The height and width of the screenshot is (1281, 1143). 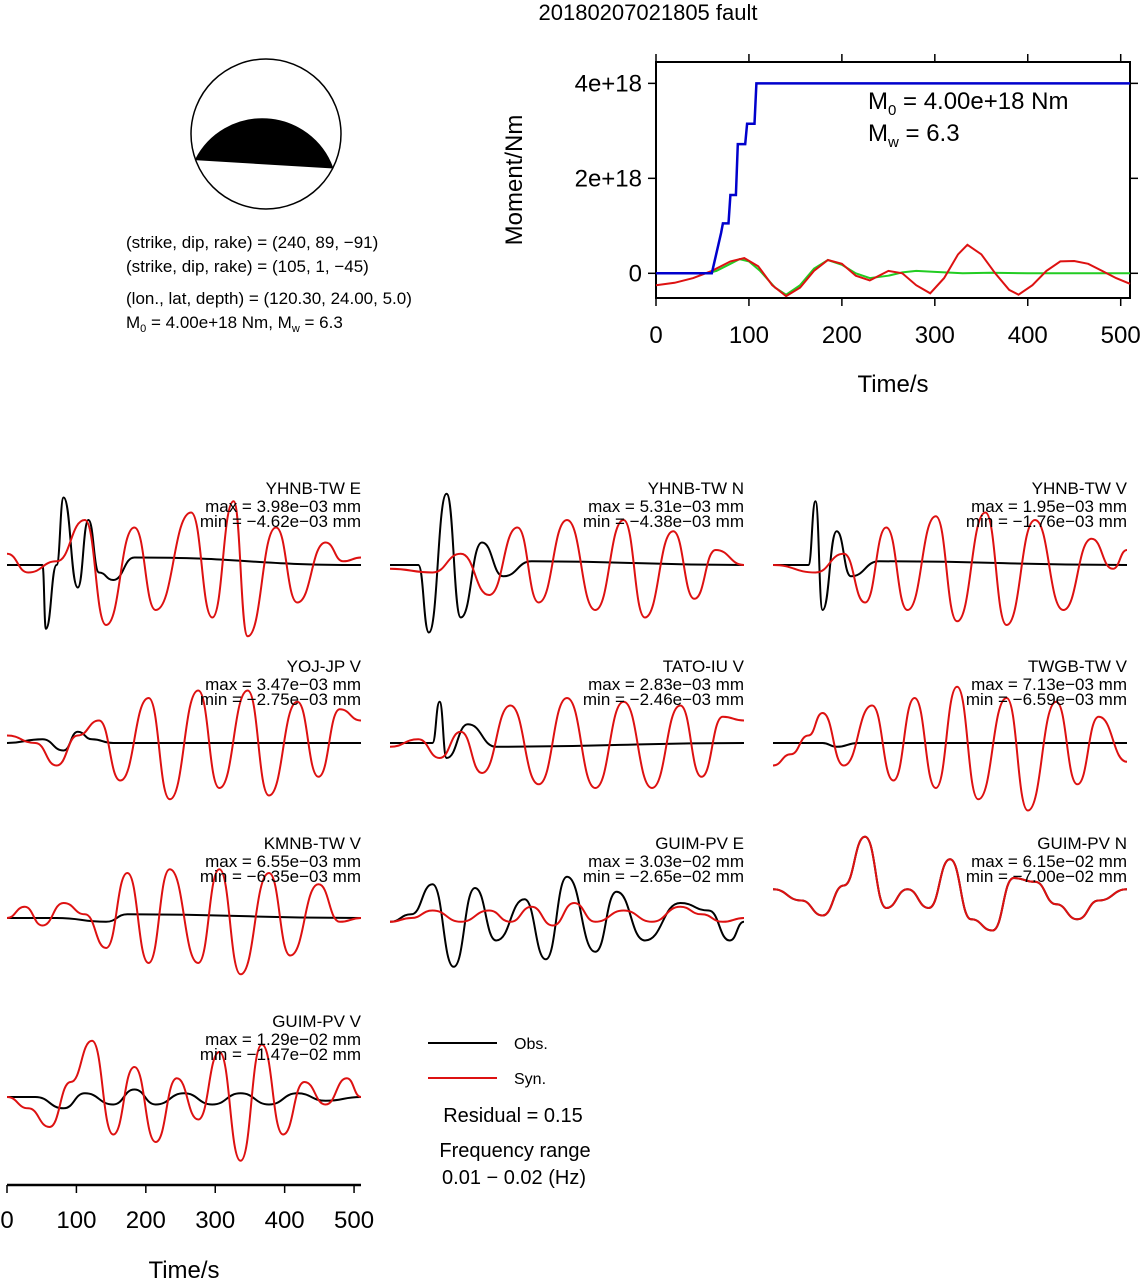 What do you see at coordinates (1046, 876) in the screenshot?
I see `min-label: min = −7.00e−02 mm` at bounding box center [1046, 876].